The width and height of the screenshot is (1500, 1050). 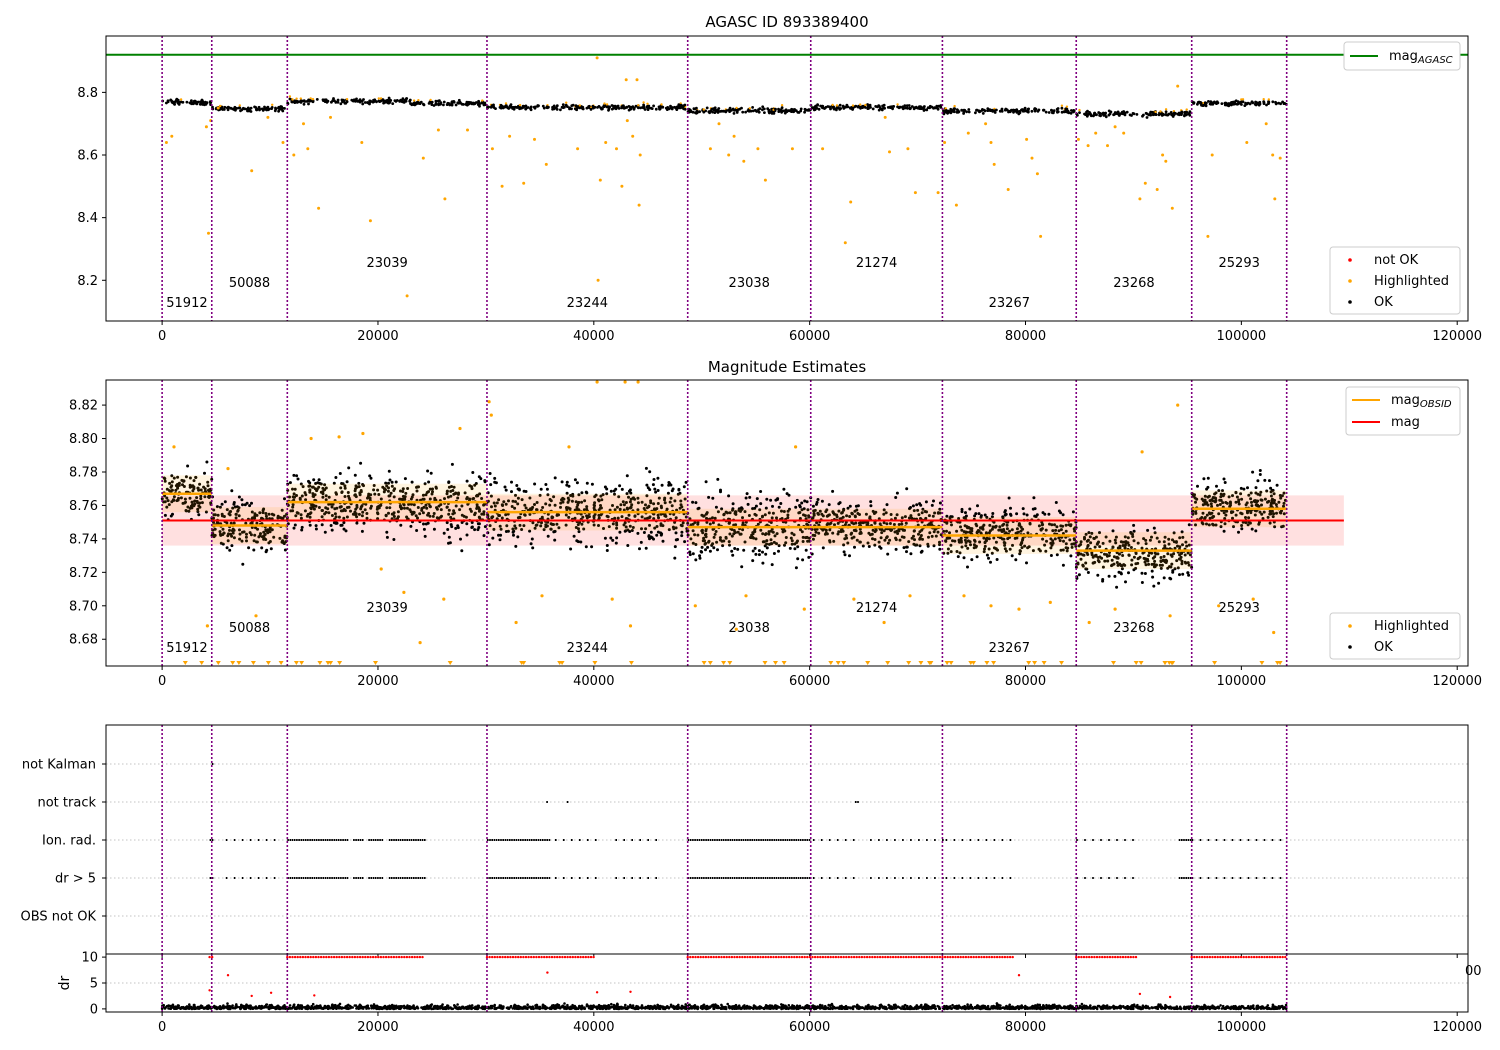 I want to click on x-tick-label: 60000, so click(x=809, y=336).